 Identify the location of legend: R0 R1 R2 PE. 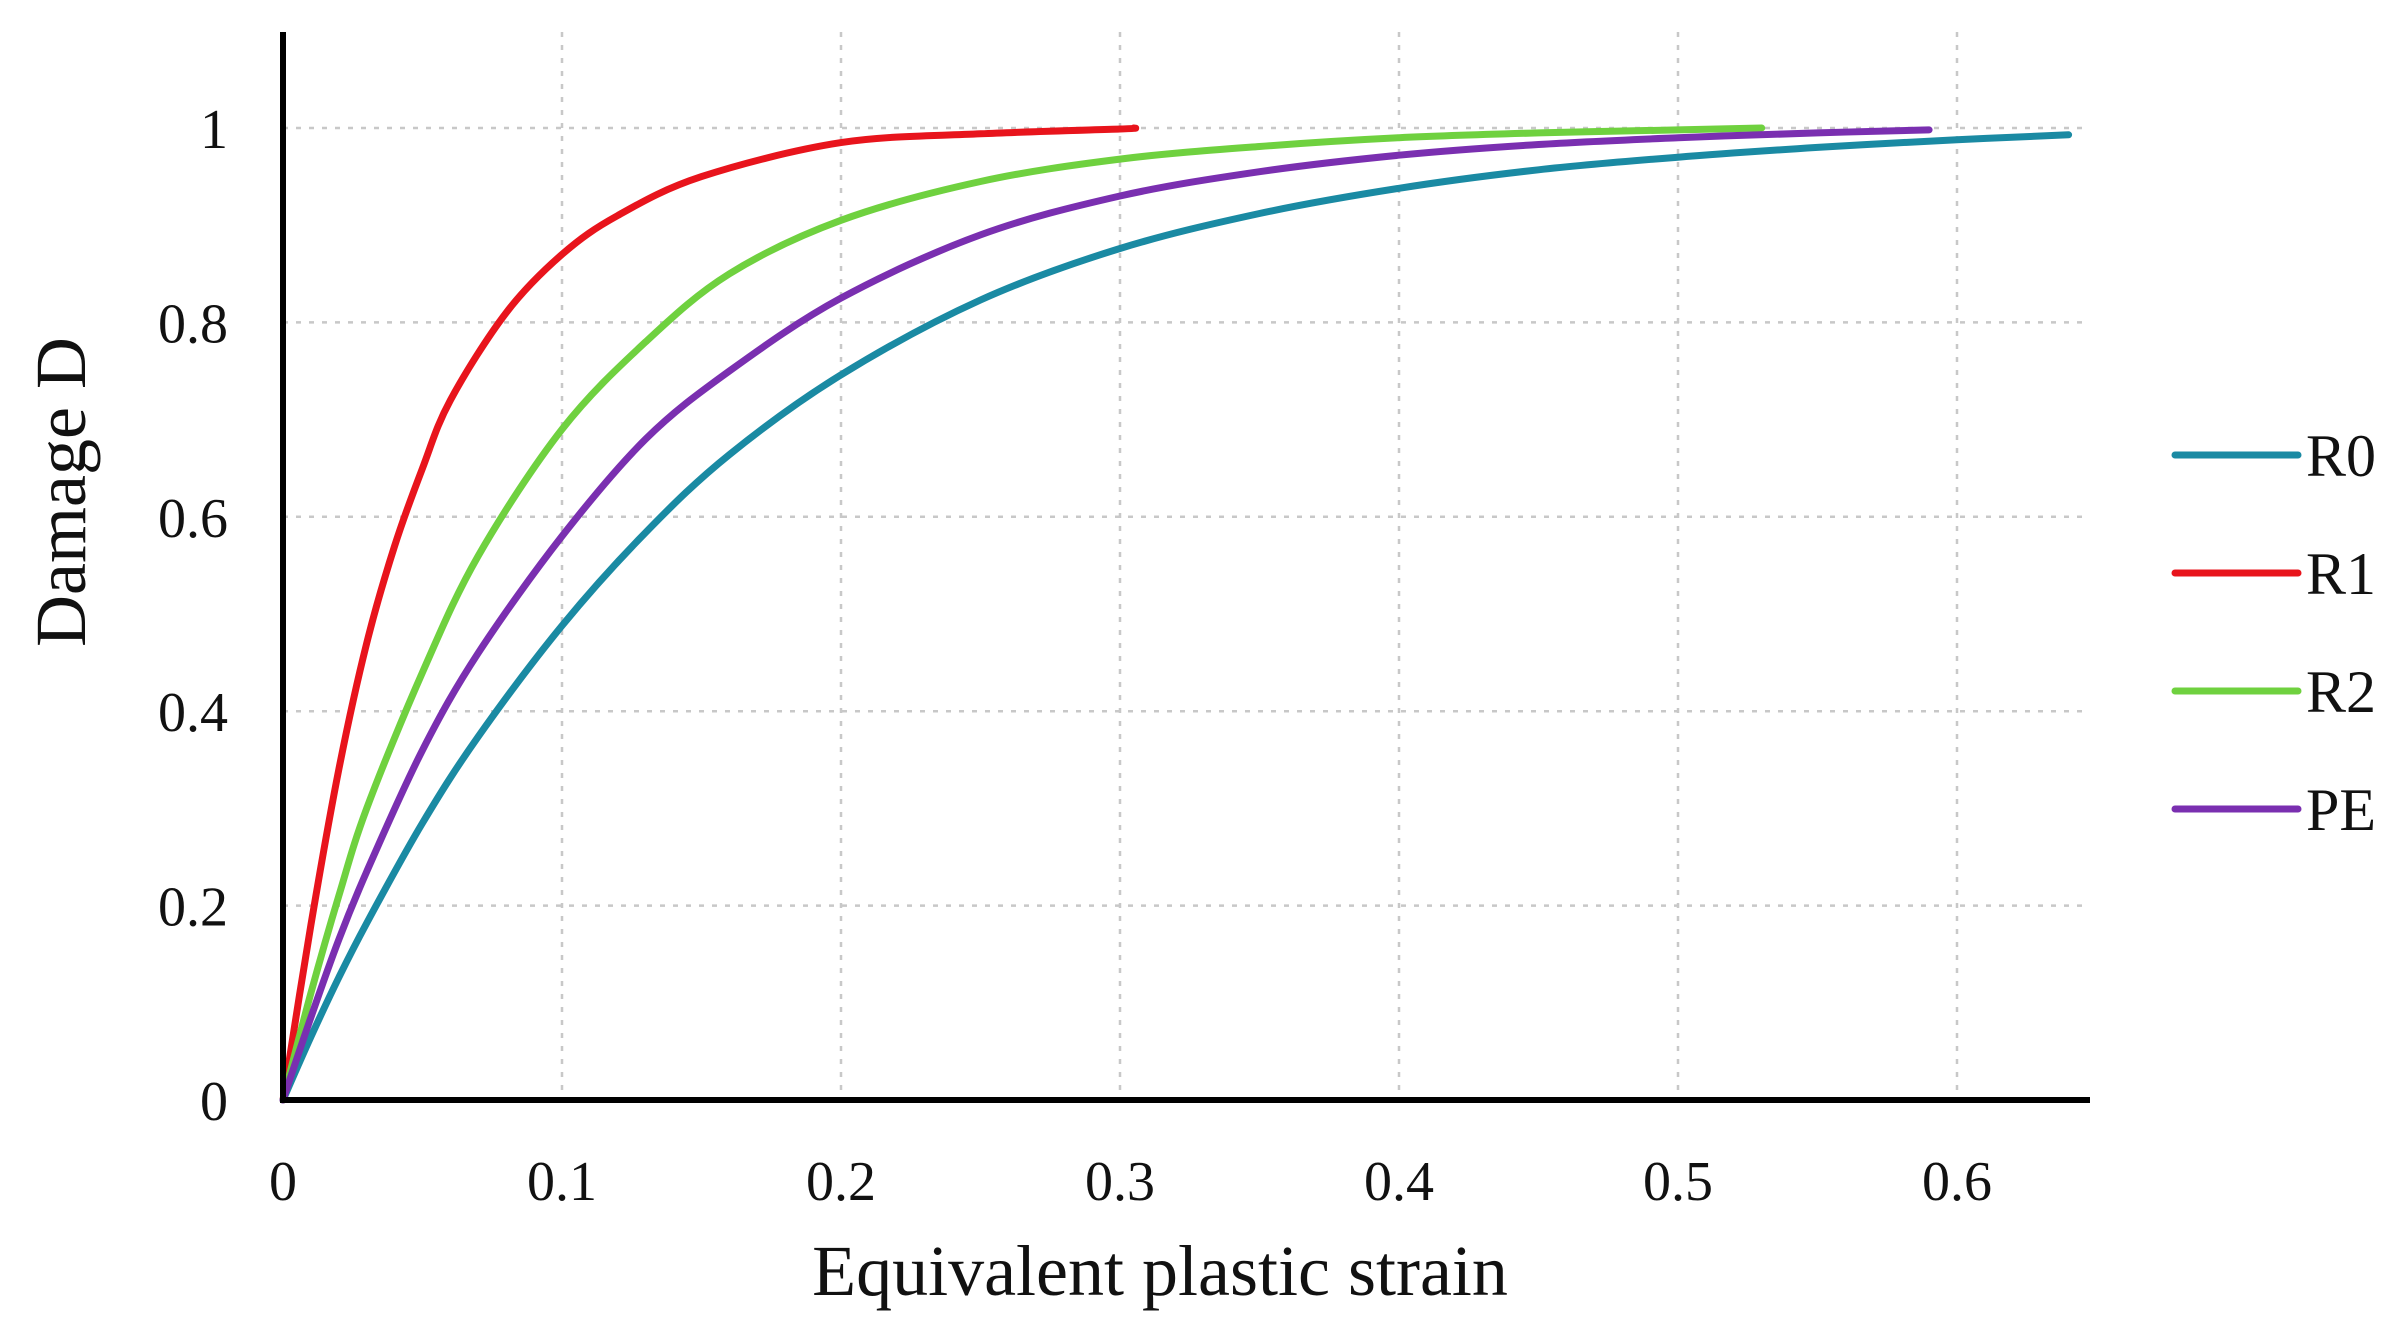
(2273, 633).